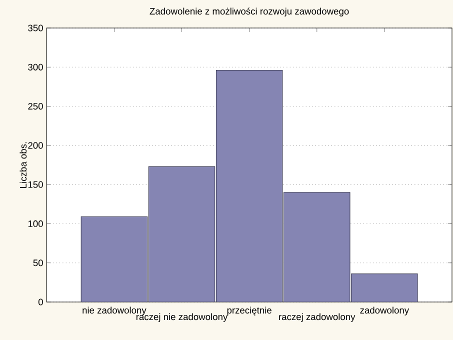 This screenshot has width=453, height=340. What do you see at coordinates (35, 224) in the screenshot?
I see `y-tick-label: 100` at bounding box center [35, 224].